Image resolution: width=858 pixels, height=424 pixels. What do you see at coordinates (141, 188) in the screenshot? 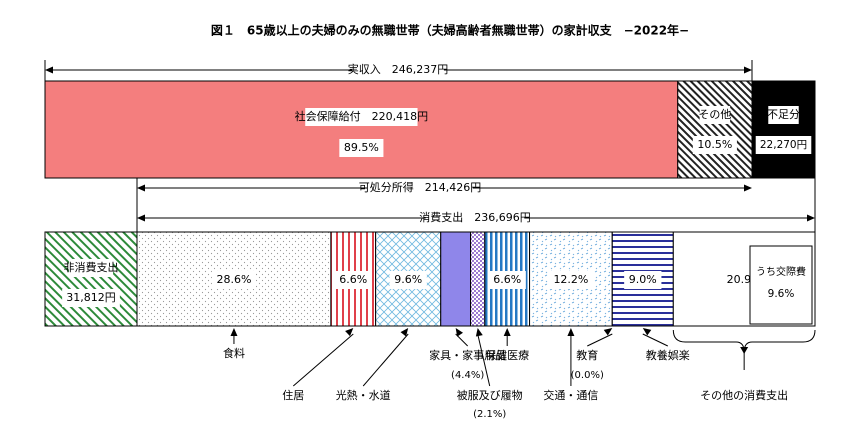
I see `disposable-span-arrow-left-head` at bounding box center [141, 188].